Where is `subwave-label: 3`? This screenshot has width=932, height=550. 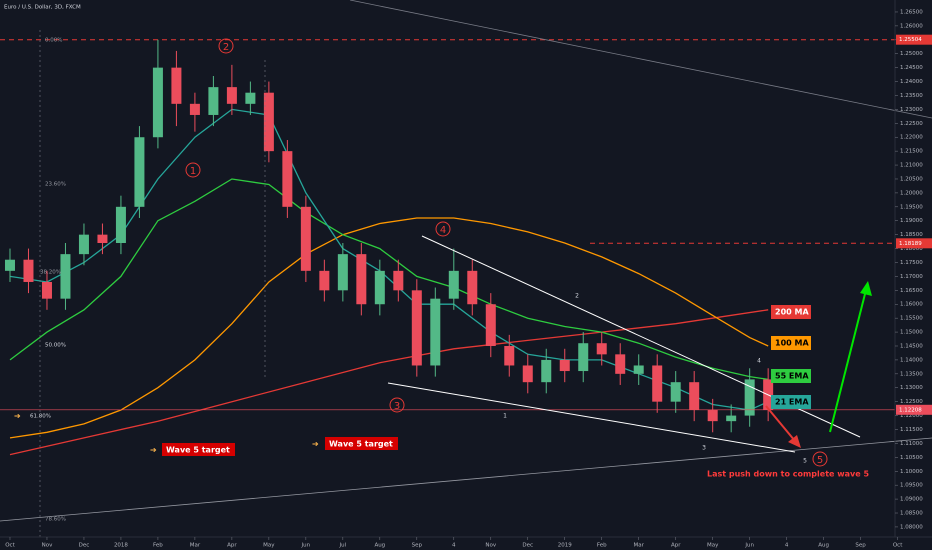
subwave-label: 3 is located at coordinates (704, 448).